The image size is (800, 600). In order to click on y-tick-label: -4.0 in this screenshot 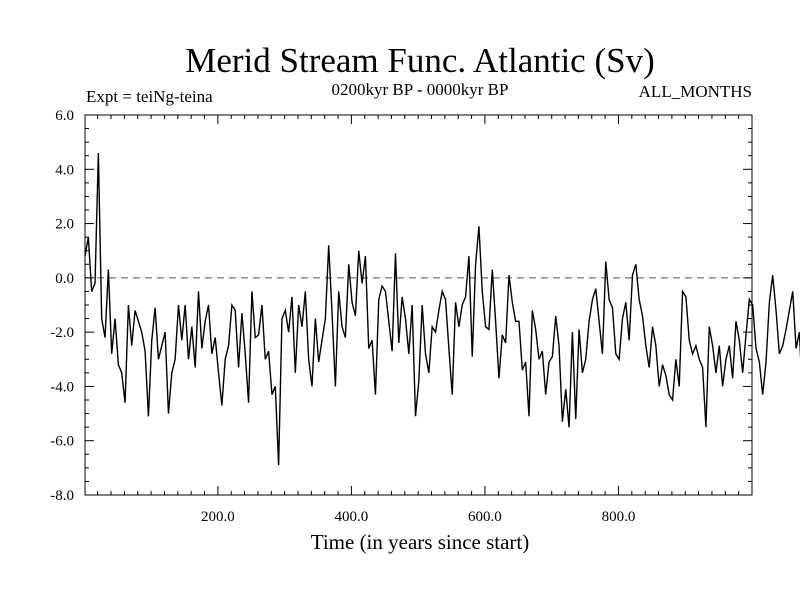, I will do `click(62, 387)`.